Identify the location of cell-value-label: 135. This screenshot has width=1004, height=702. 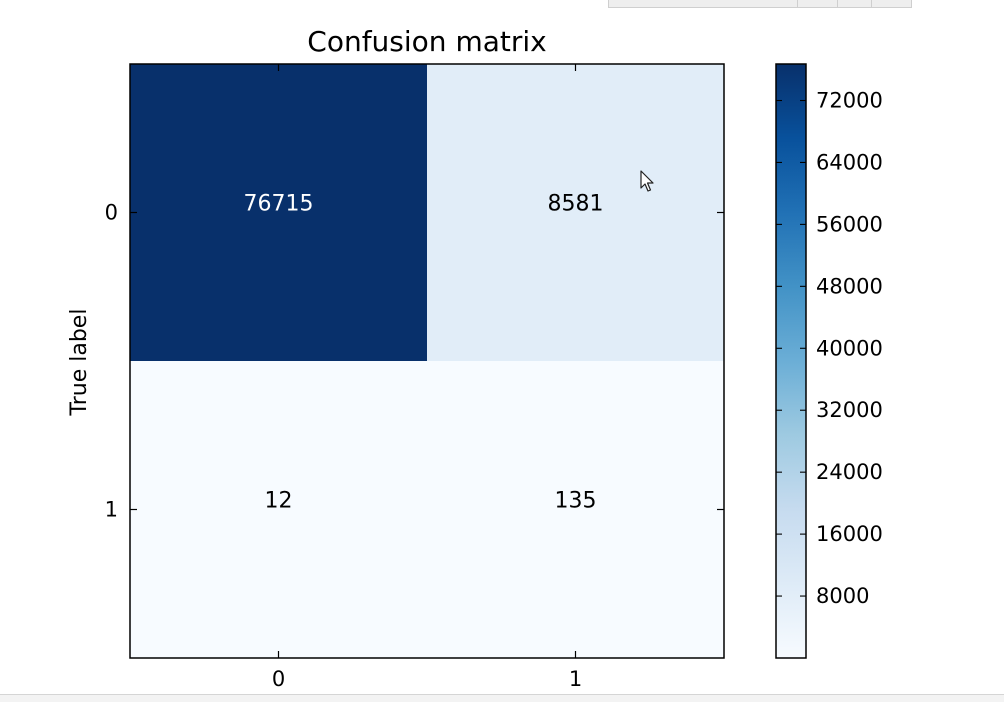
(576, 501).